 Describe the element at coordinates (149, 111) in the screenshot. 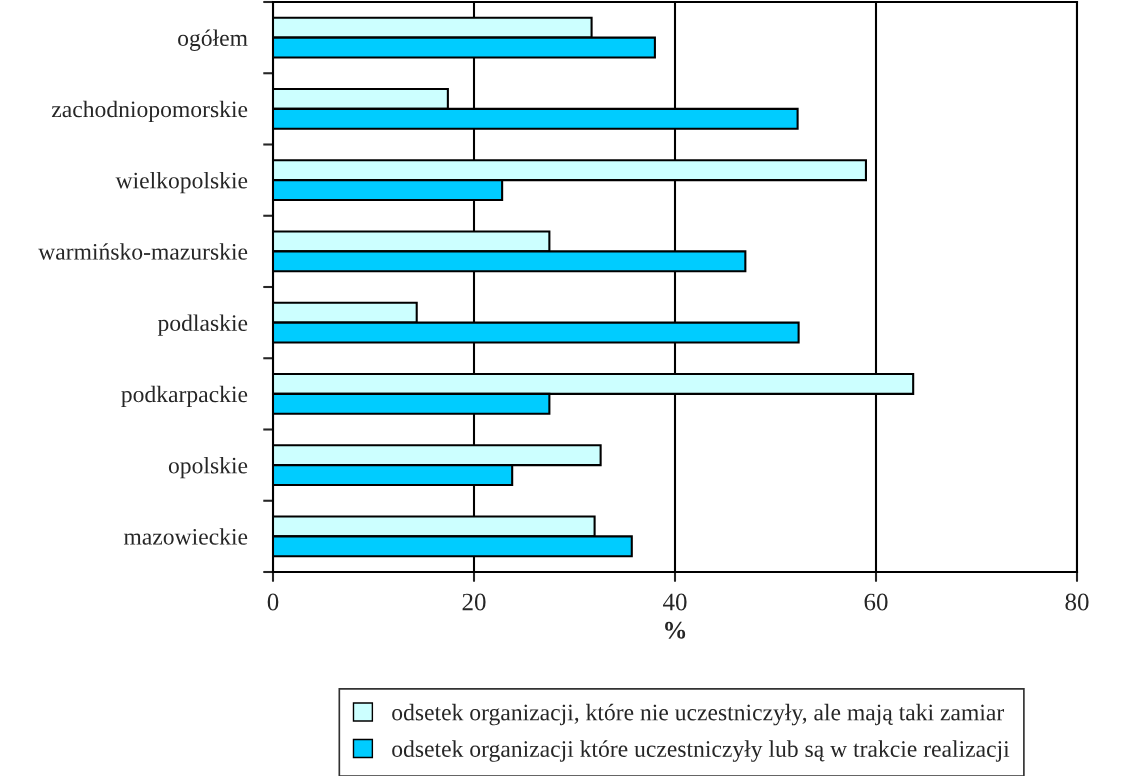

I see `y-tick-label: zachodniopomorskie` at that location.